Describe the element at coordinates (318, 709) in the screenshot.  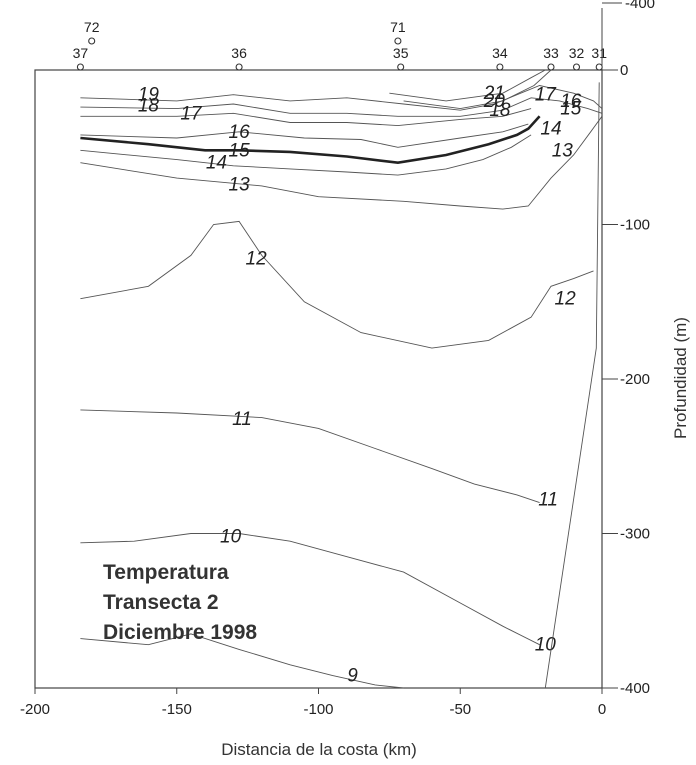
I see `x-tick-label: -100` at that location.